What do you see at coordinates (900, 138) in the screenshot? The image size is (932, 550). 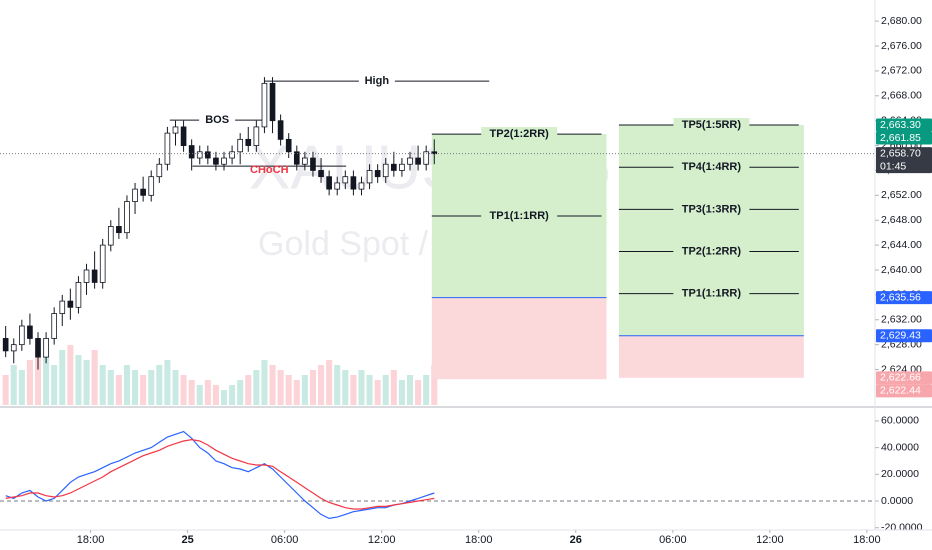 I see `price-axis-label-text: 2,661.85` at bounding box center [900, 138].